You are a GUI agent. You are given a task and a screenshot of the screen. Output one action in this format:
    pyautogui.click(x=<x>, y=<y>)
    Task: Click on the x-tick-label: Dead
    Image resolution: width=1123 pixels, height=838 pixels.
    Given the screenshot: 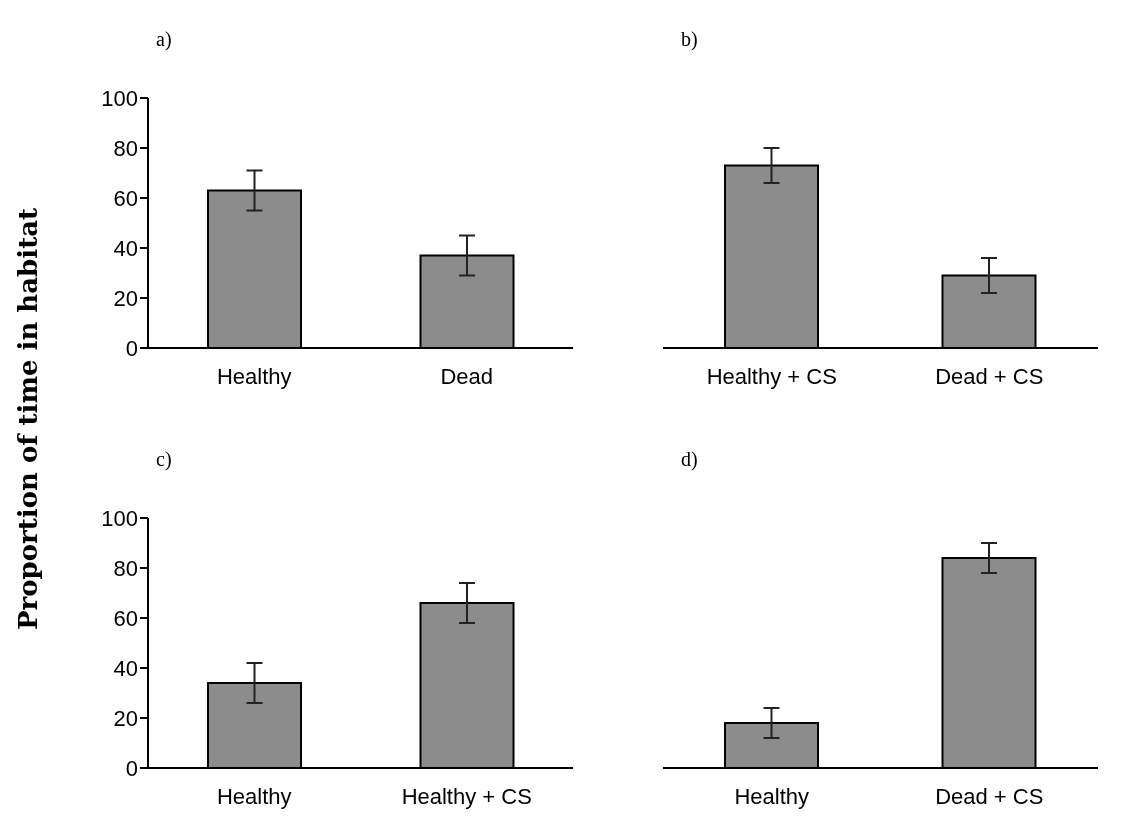 What is the action you would take?
    pyautogui.click(x=467, y=376)
    